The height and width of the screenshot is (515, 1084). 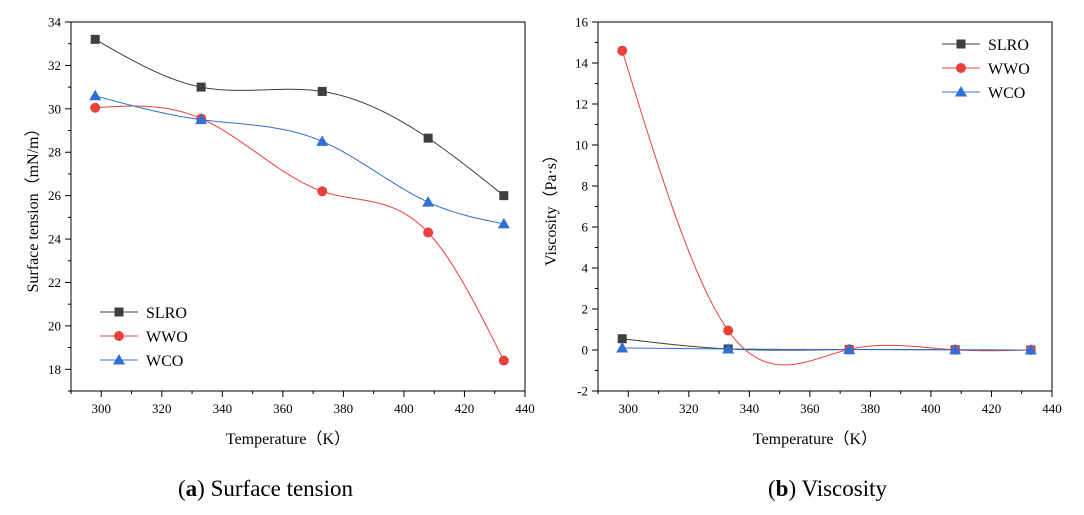 I want to click on series-line-slro, so click(x=299, y=117).